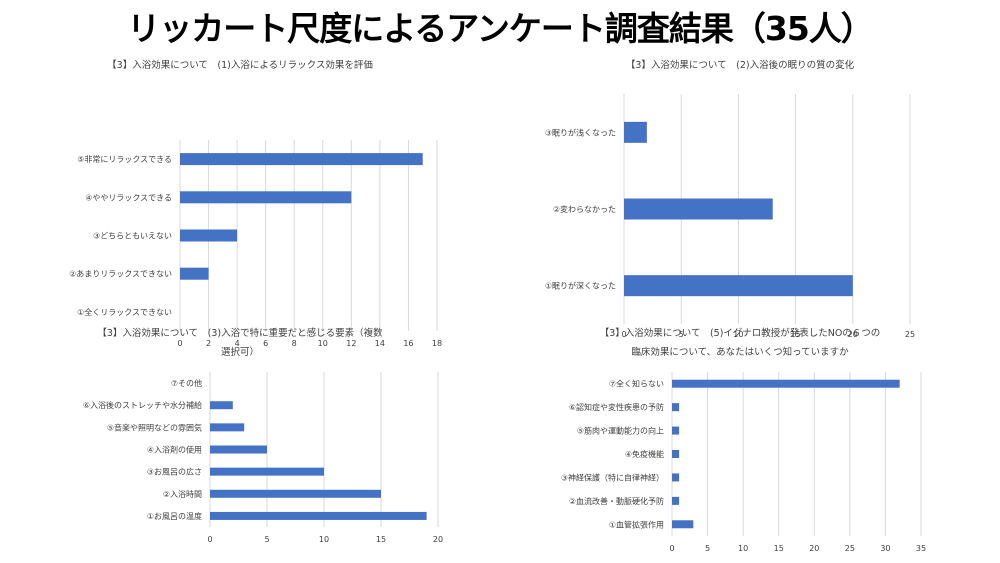 Image resolution: width=1000 pixels, height=563 pixels. I want to click on category-label: ⑤筋肉や運動能力の向上, so click(620, 431).